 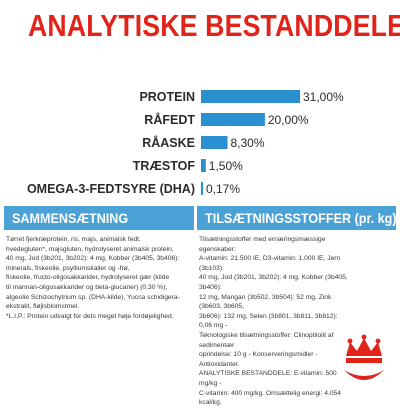 I want to click on royal-canin-logo, so click(x=364, y=360).